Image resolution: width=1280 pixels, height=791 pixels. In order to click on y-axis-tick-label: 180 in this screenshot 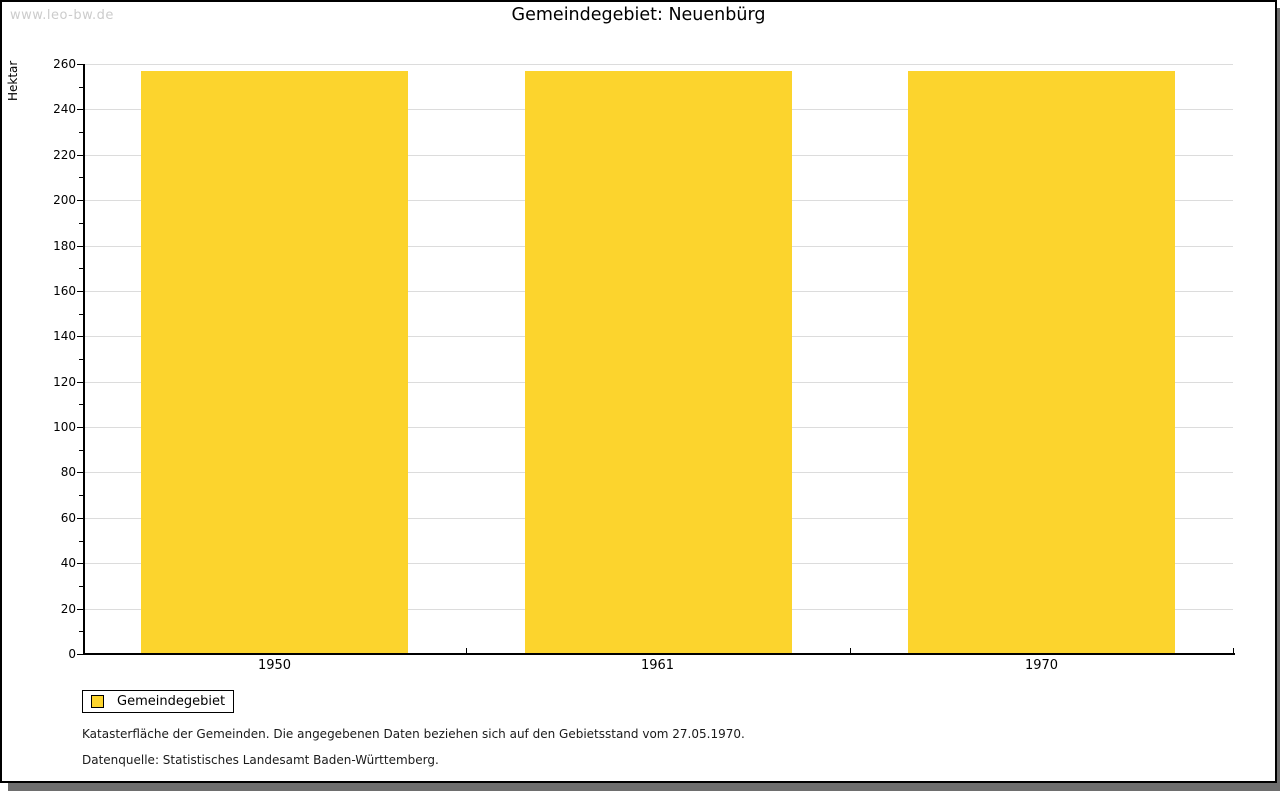, I will do `click(64, 246)`.